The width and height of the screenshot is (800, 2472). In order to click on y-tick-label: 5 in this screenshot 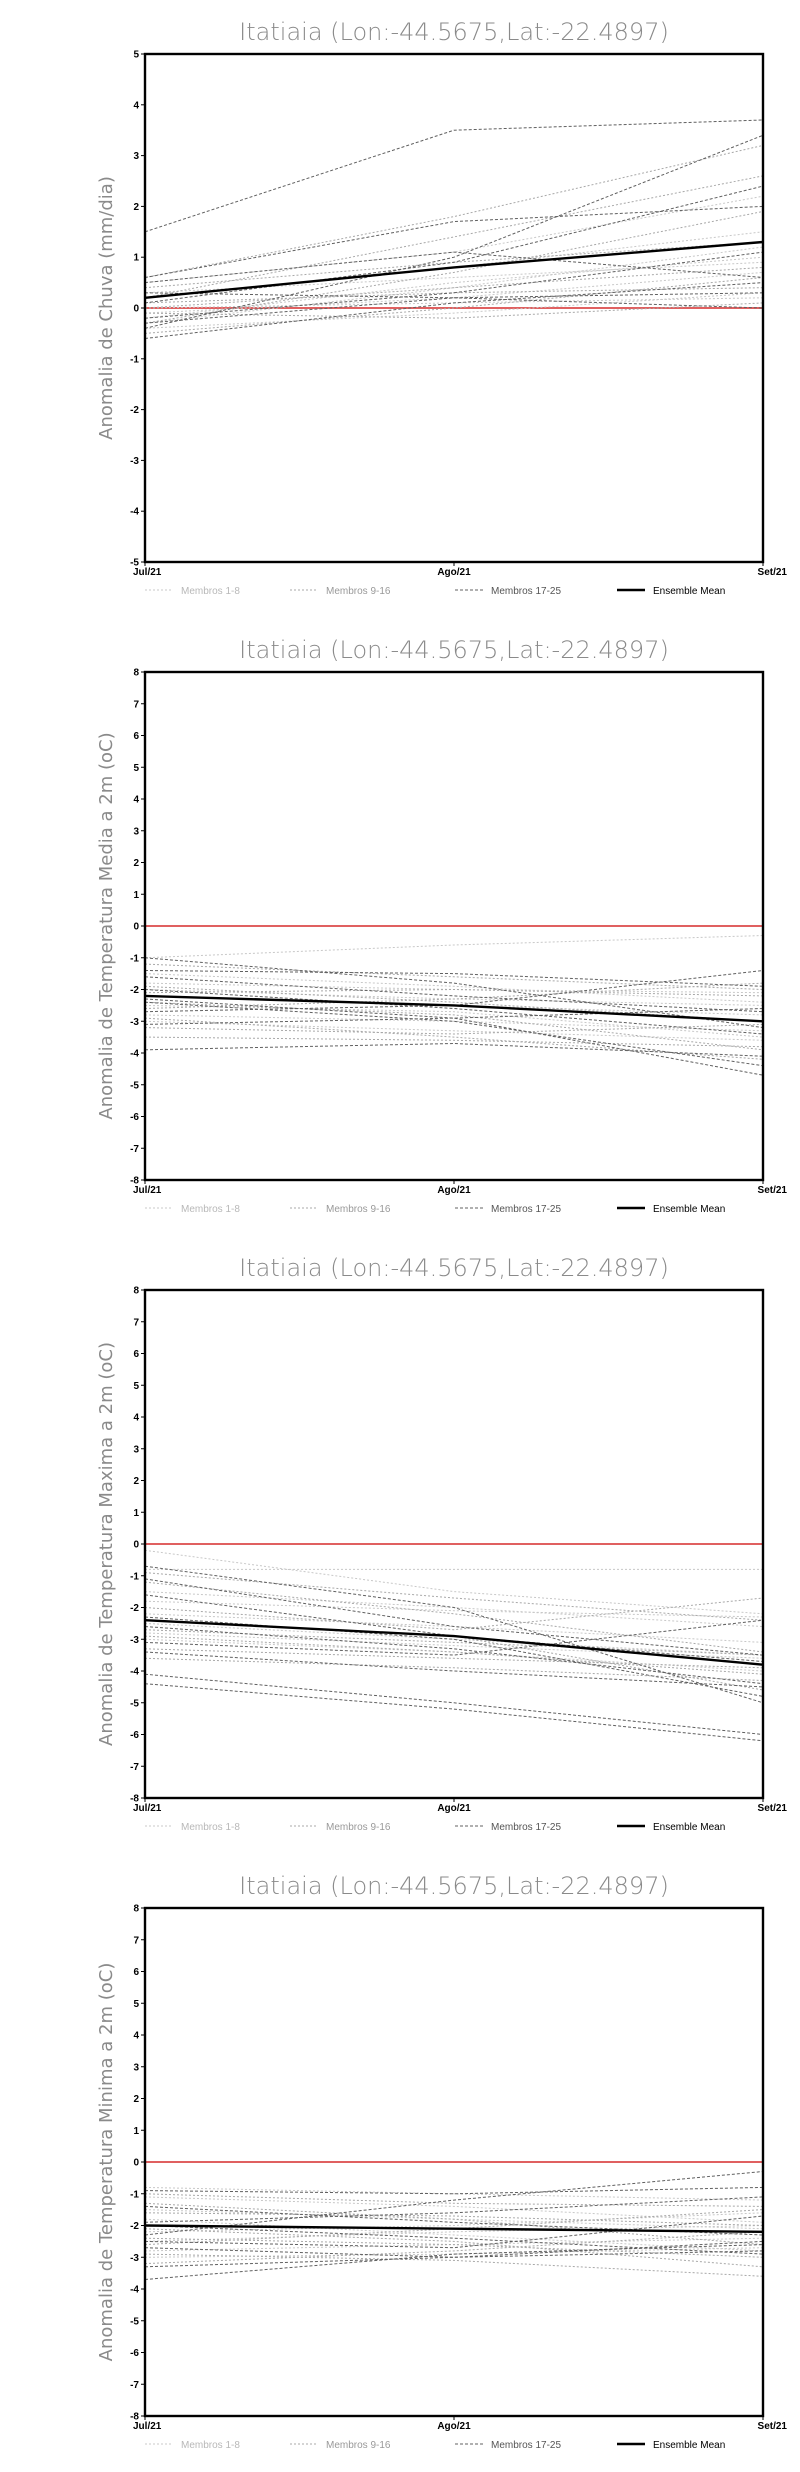, I will do `click(136, 55)`.